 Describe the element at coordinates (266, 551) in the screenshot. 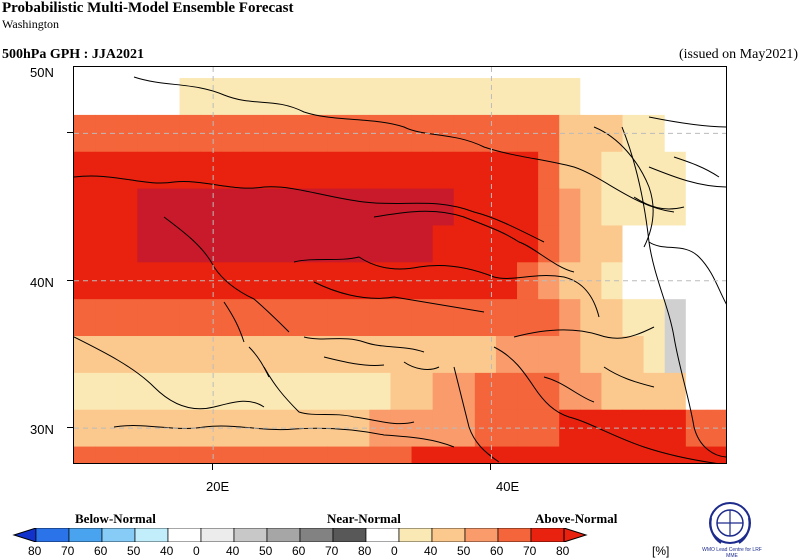

I see `colorbar-tick-label: 50` at that location.